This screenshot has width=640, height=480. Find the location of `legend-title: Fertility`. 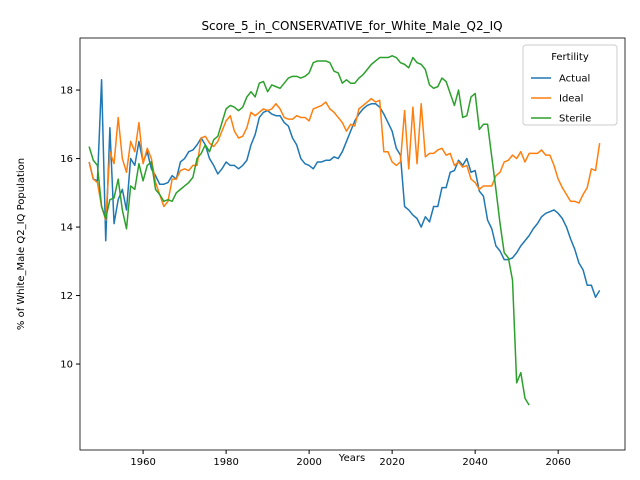

legend-title: Fertility is located at coordinates (570, 57).